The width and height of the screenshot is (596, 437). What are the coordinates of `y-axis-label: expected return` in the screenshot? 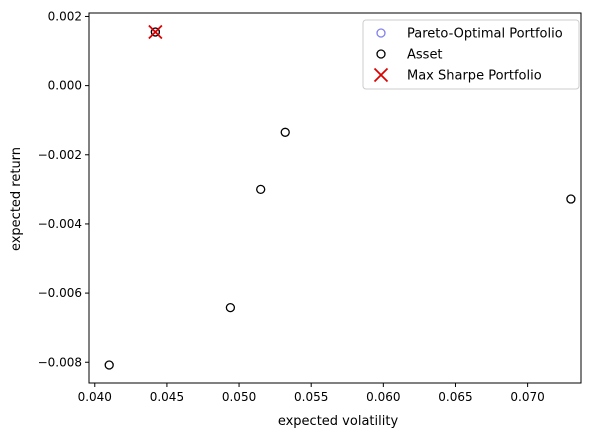 It's located at (16, 199).